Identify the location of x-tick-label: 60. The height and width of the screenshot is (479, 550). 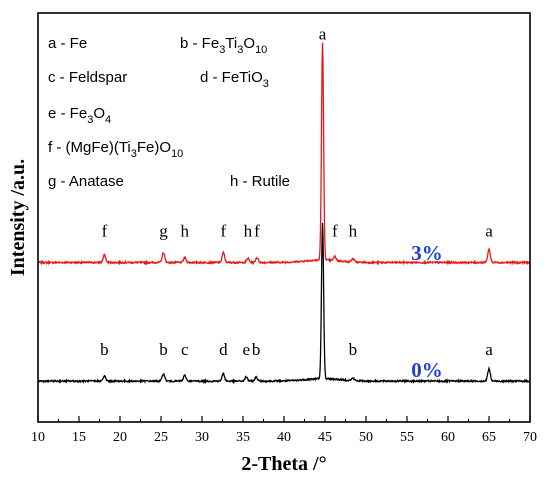
(448, 437).